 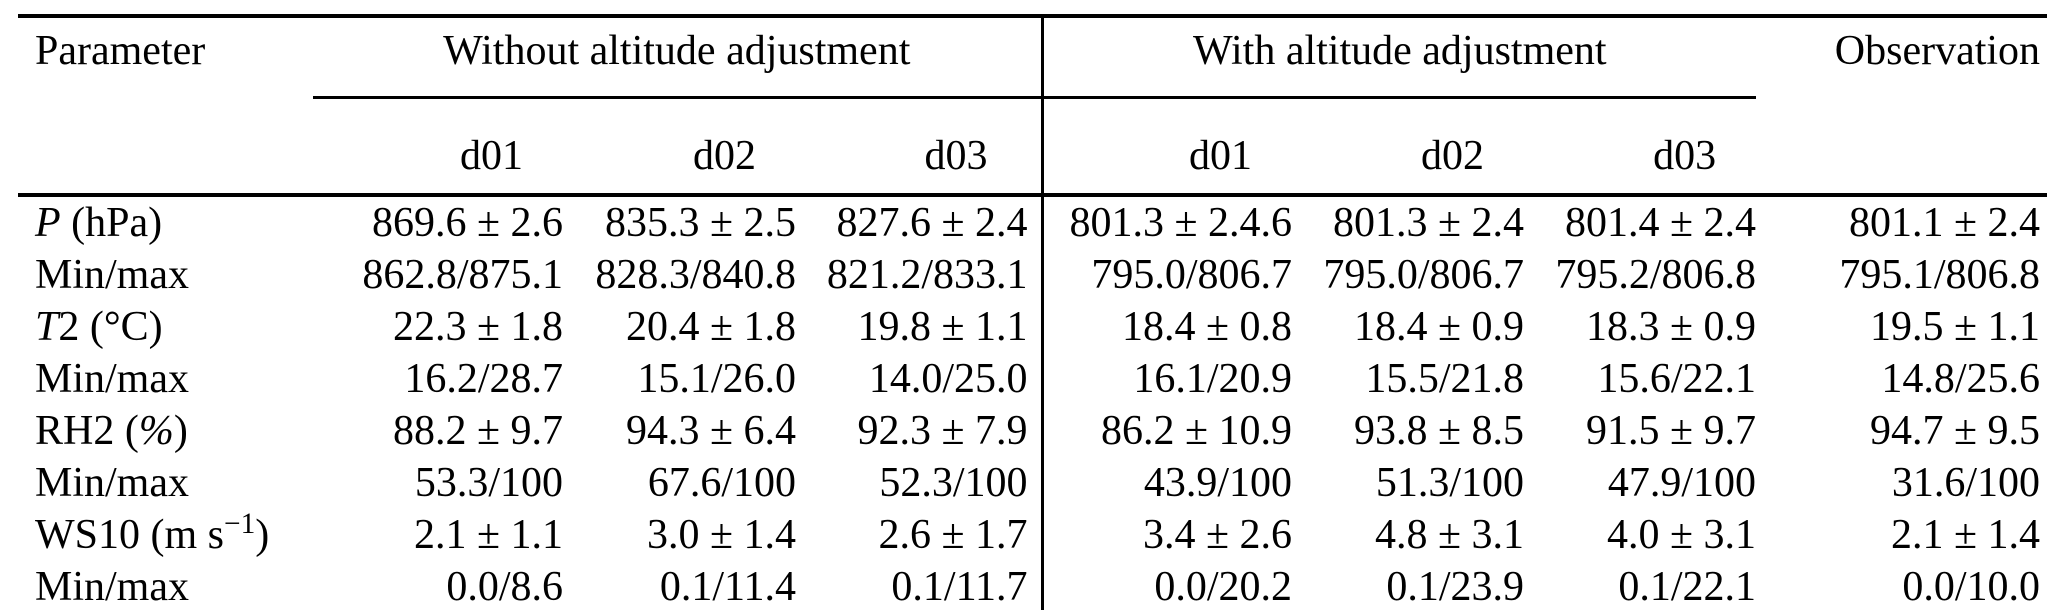 I want to click on value-cell: 2.1 ± 1.1, so click(x=488, y=535).